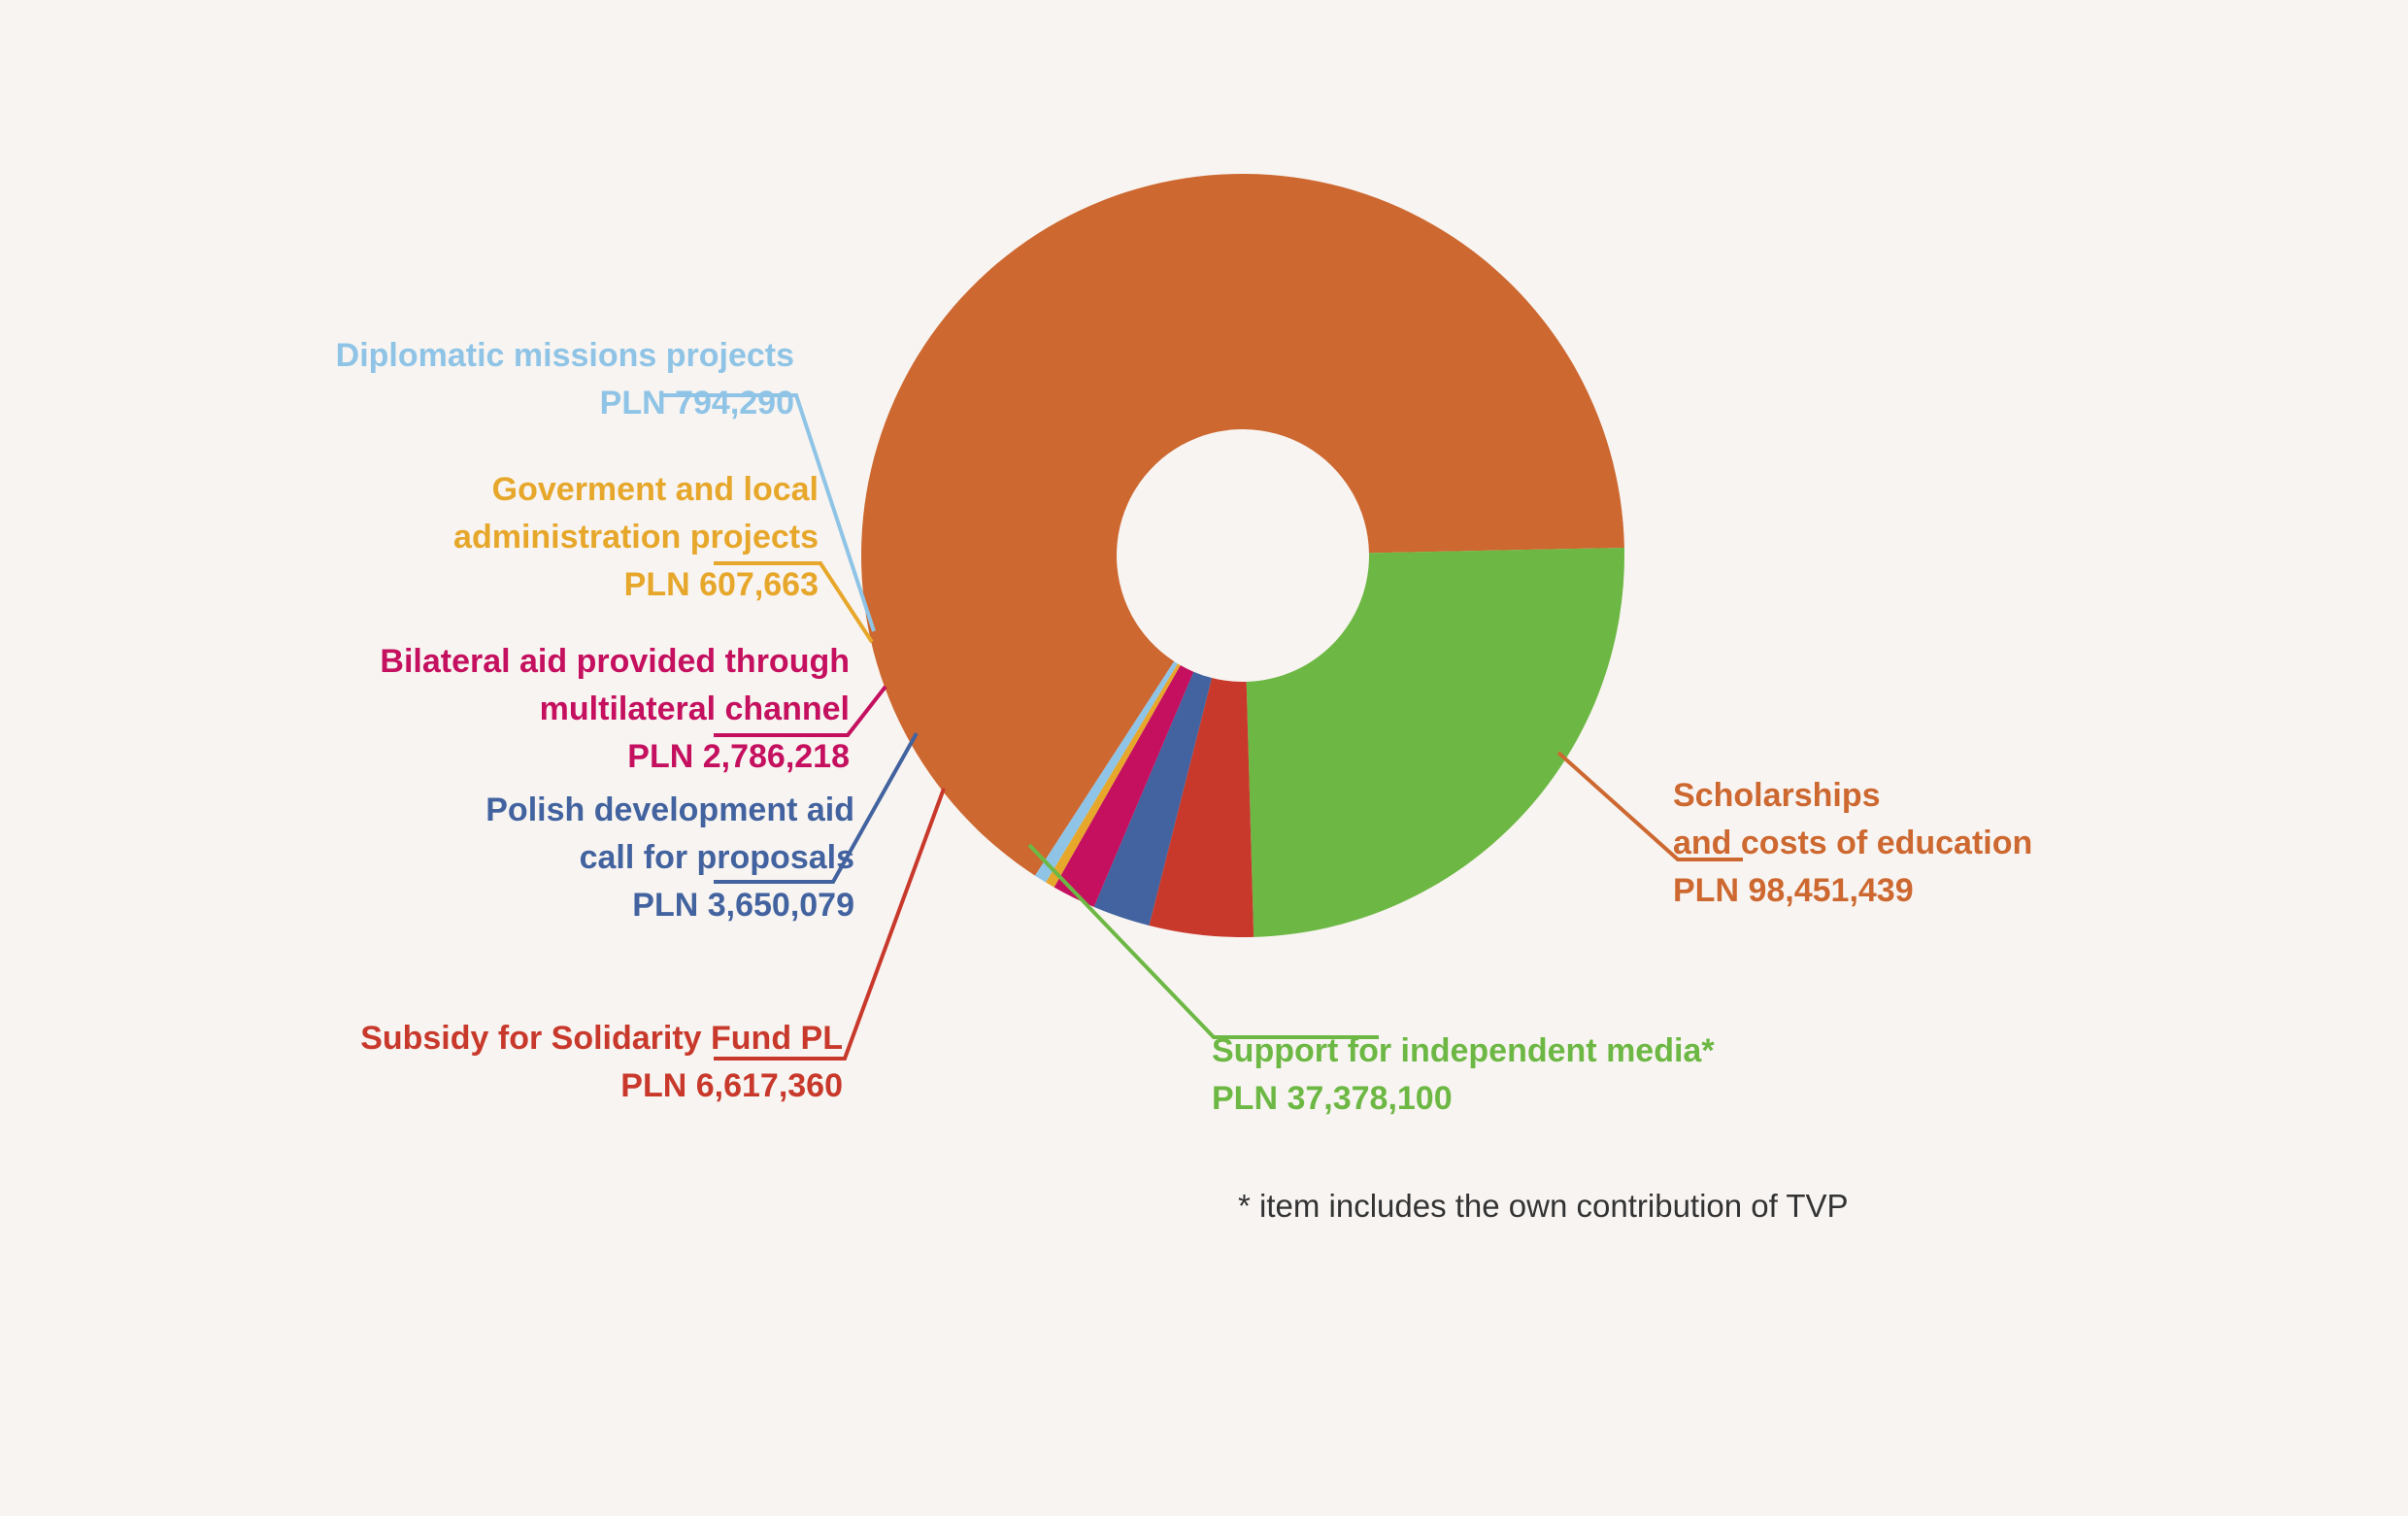 The image size is (2408, 1516). Describe the element at coordinates (656, 489) in the screenshot. I see `slice-name-government: Goverment and local` at that location.